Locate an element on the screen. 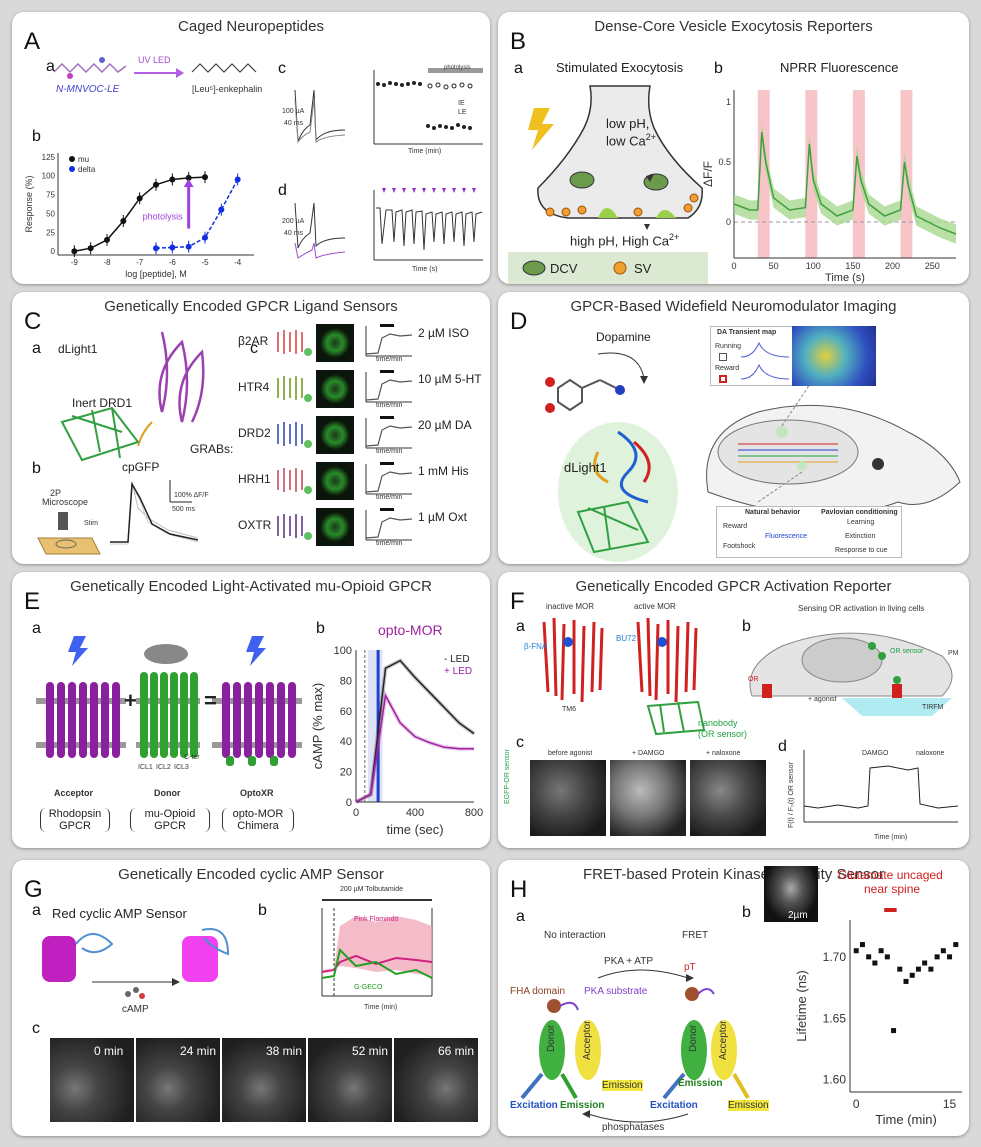 This screenshot has height=1147, width=981. learning-label: Learning is located at coordinates (861, 522).